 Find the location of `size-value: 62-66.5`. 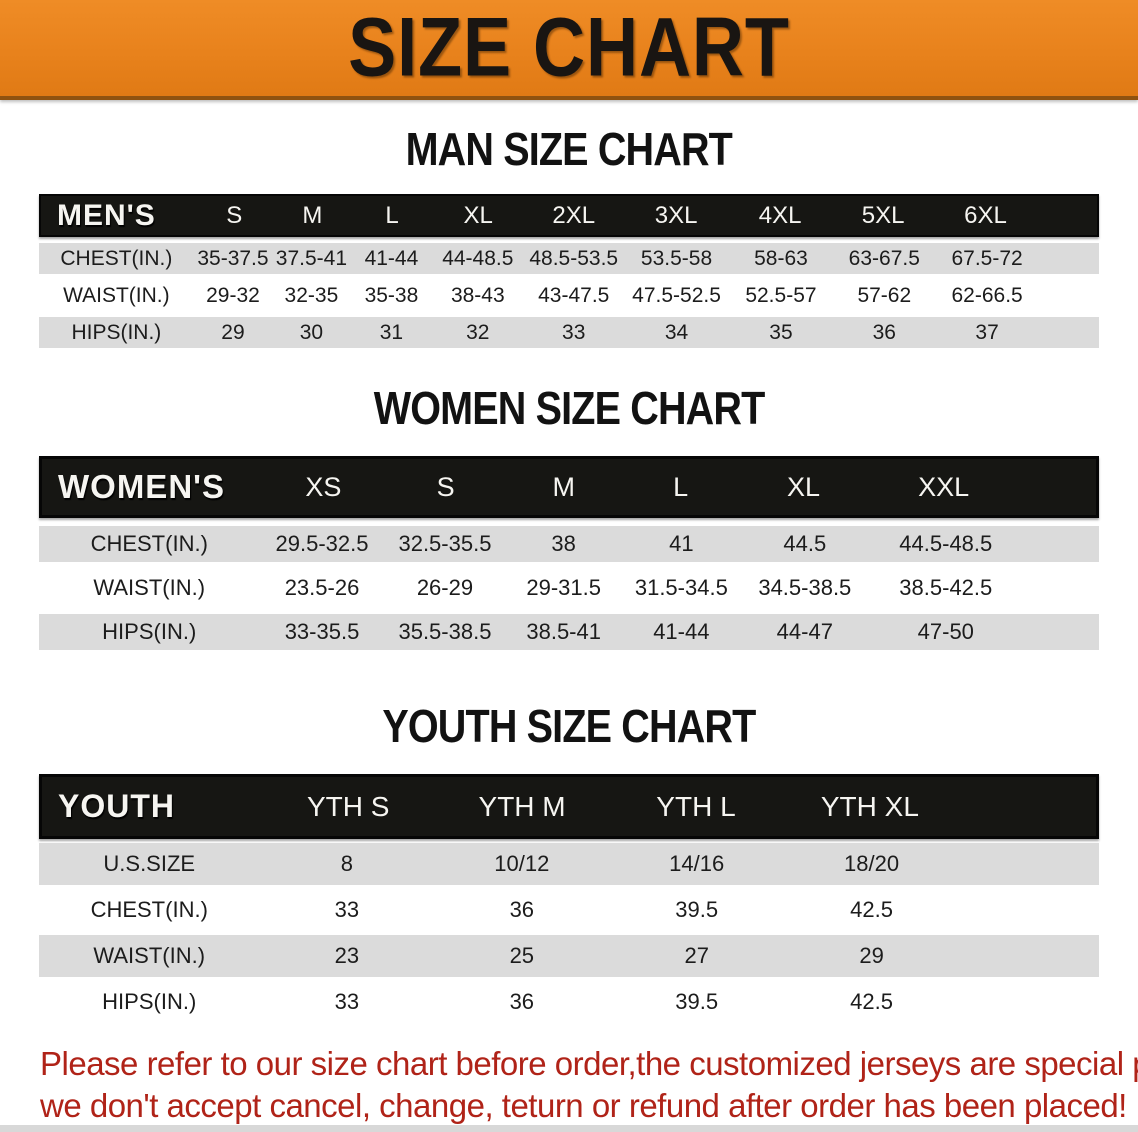

size-value: 62-66.5 is located at coordinates (987, 295).